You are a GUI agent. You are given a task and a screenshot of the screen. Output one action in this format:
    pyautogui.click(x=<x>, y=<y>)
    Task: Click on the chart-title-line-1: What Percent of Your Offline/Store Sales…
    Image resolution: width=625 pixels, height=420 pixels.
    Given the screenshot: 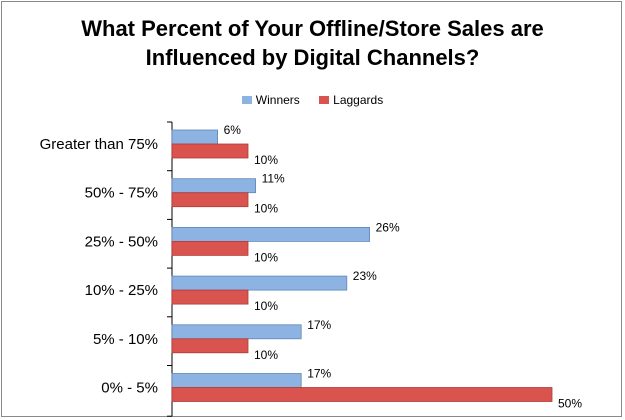 What is the action you would take?
    pyautogui.click(x=312, y=28)
    